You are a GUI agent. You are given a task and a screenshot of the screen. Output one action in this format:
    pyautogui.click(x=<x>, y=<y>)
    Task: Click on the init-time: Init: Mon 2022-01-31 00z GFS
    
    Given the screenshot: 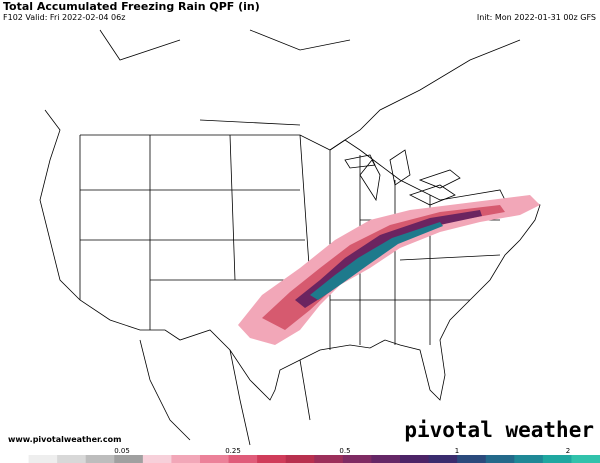 What is the action you would take?
    pyautogui.click(x=536, y=17)
    